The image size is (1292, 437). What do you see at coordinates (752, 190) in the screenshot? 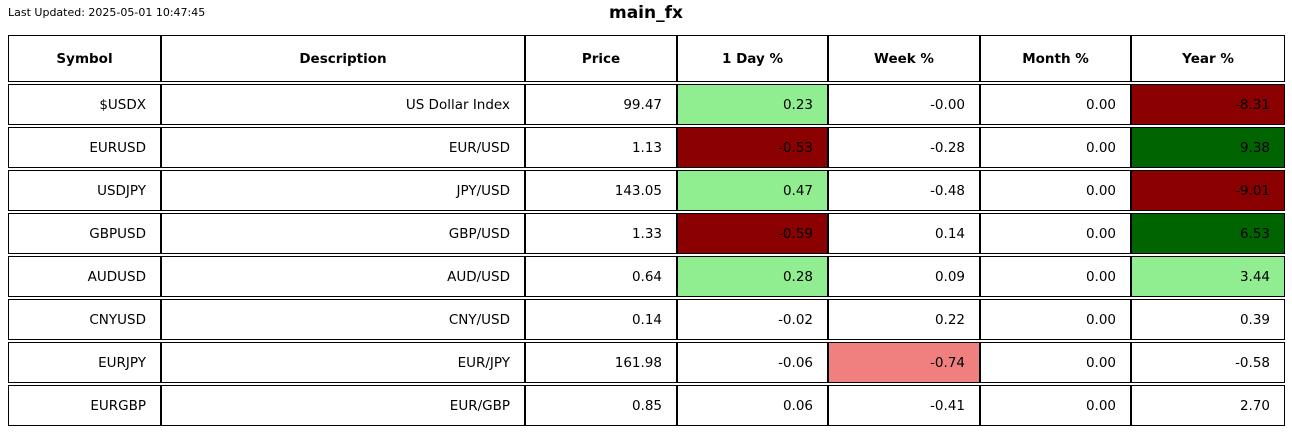
I see `cell-day-pct: 0.47` at bounding box center [752, 190].